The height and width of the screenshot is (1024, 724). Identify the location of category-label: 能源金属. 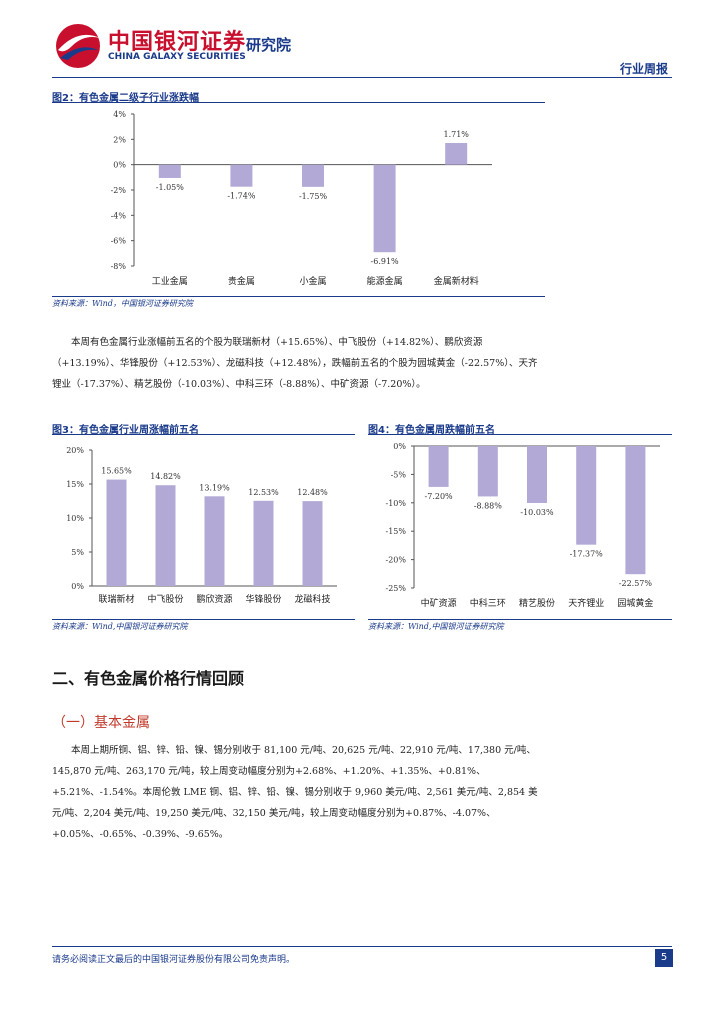
(385, 281).